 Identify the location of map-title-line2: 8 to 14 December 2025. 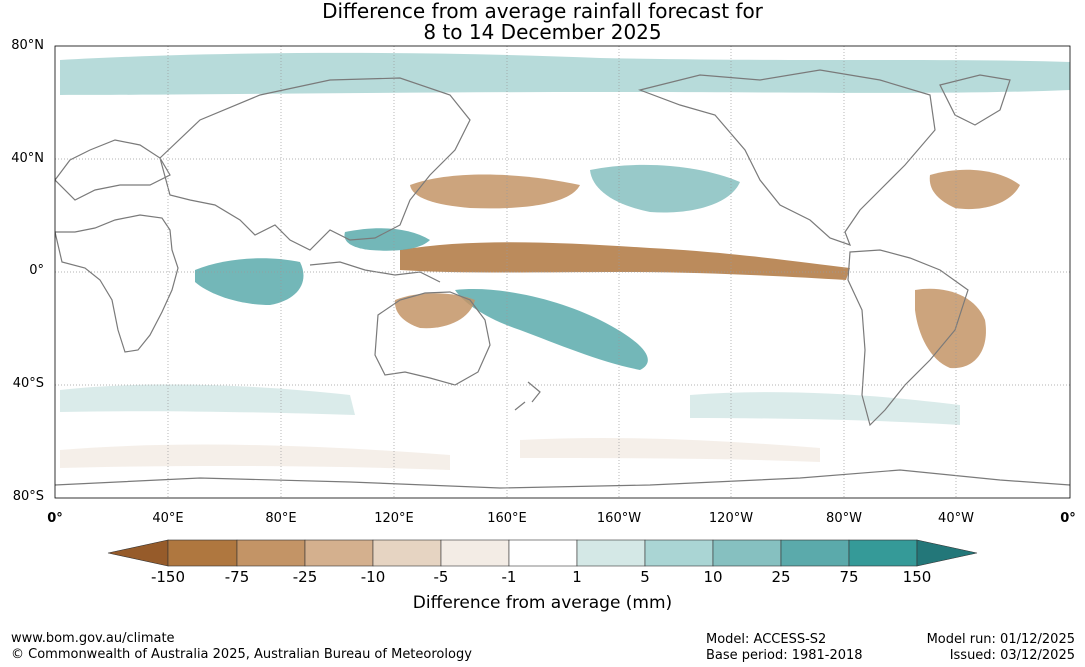
(542, 32).